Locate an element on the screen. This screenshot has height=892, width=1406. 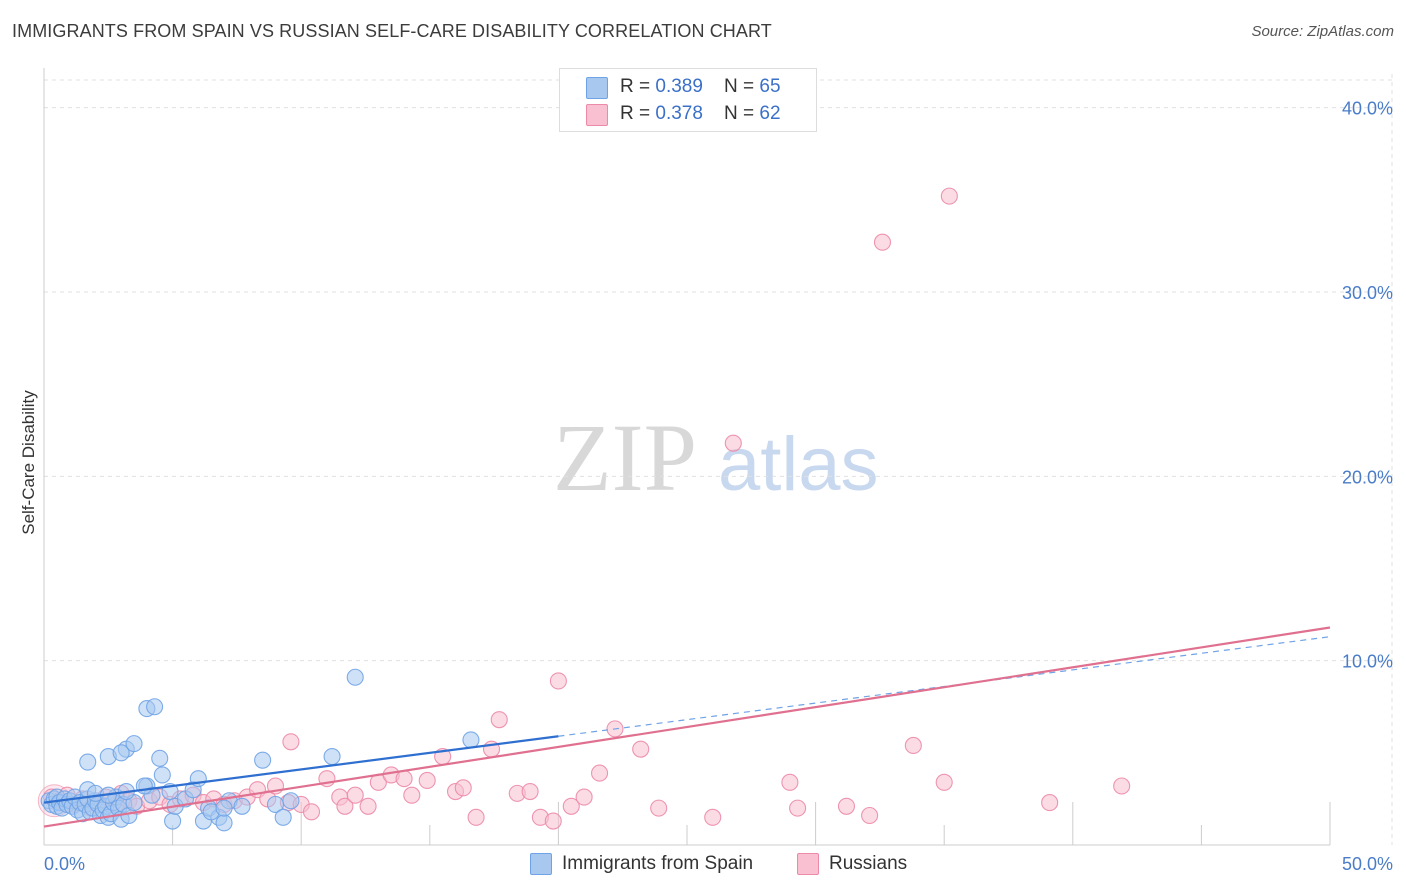
x-tick-label: 50.0% is located at coordinates (1367, 864).